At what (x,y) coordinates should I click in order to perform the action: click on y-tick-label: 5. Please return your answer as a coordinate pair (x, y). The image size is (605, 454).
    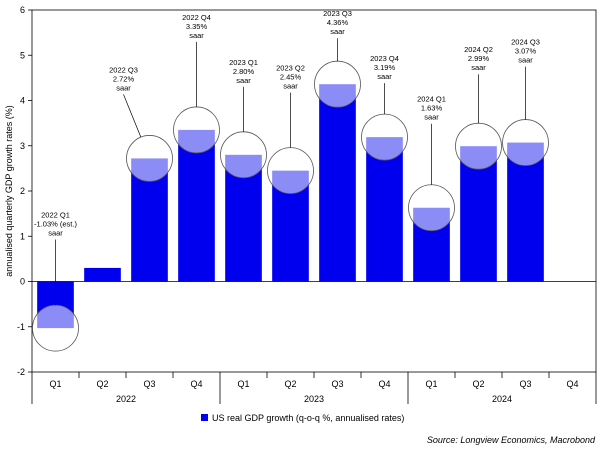
    Looking at the image, I should click on (22, 55).